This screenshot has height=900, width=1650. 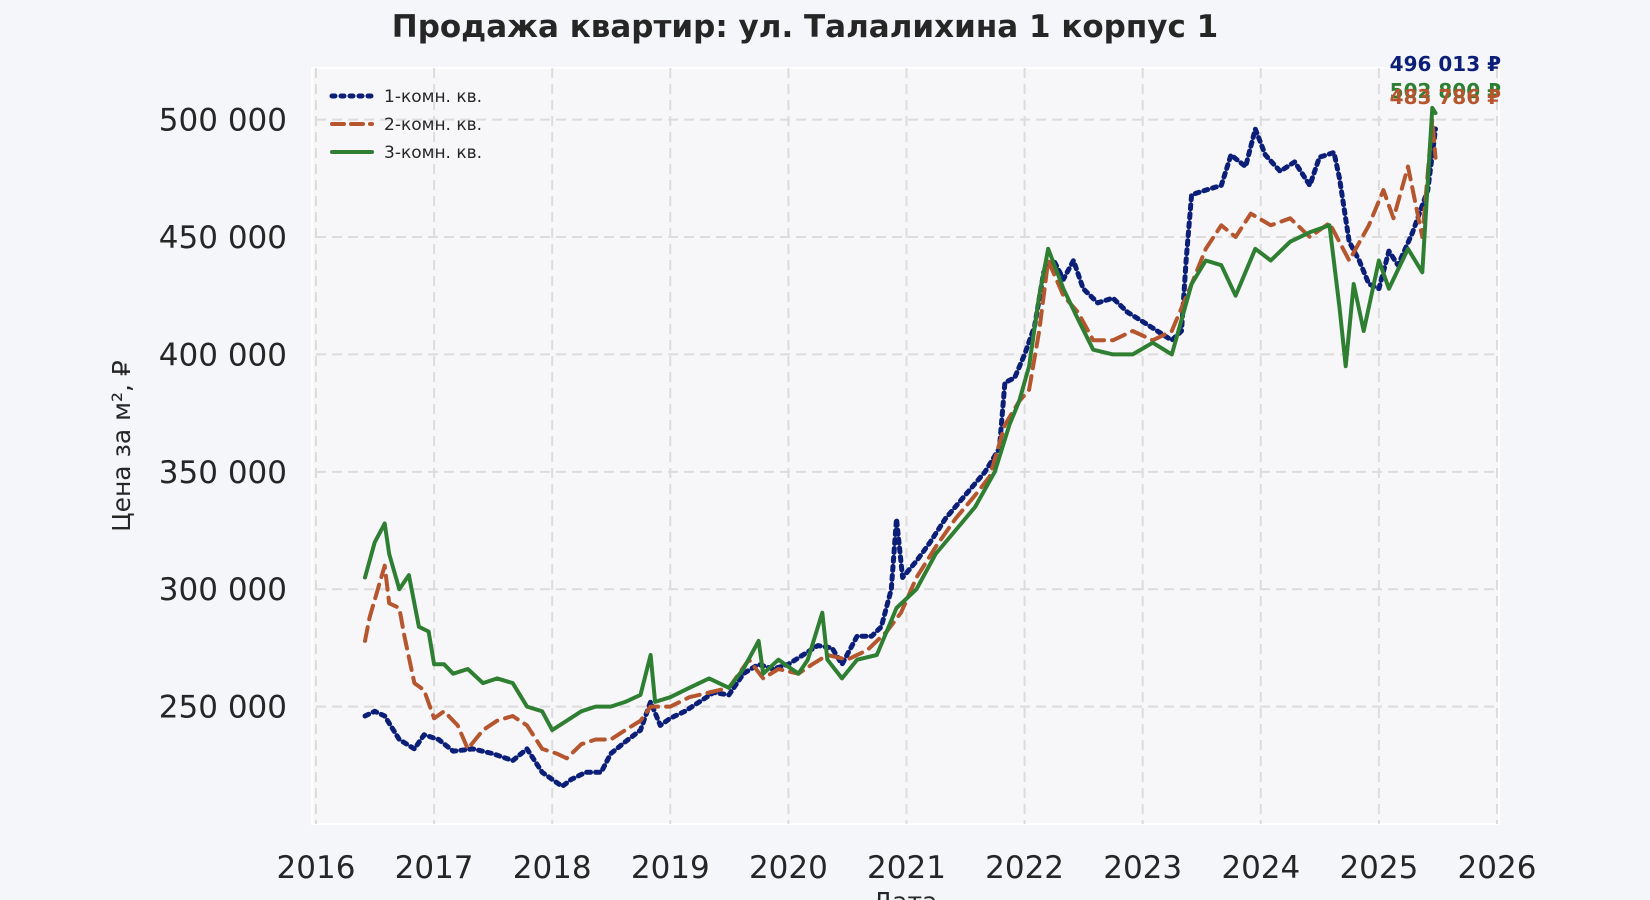 I want to click on x-tick-label: 2021, so click(x=906, y=868).